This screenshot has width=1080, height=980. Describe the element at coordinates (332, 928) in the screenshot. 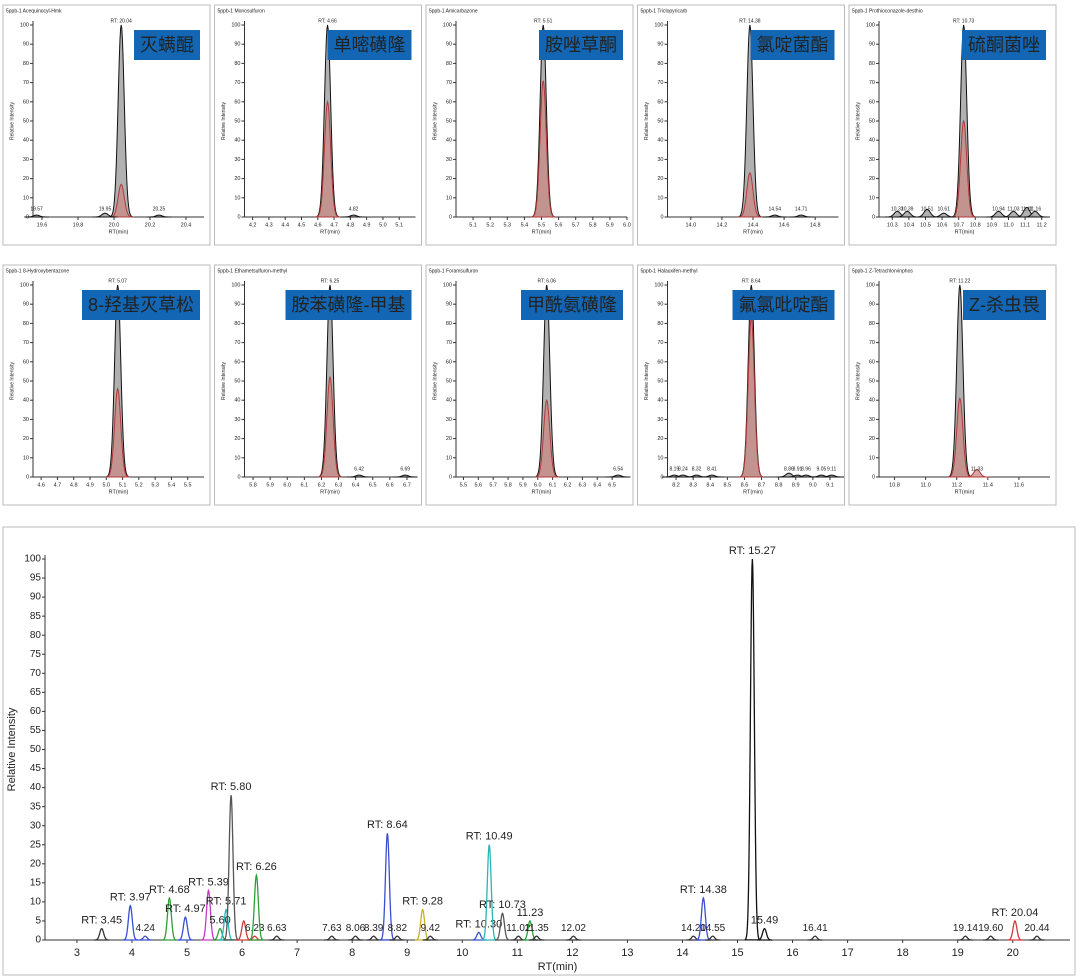

I see `peak-label: 7.63` at that location.